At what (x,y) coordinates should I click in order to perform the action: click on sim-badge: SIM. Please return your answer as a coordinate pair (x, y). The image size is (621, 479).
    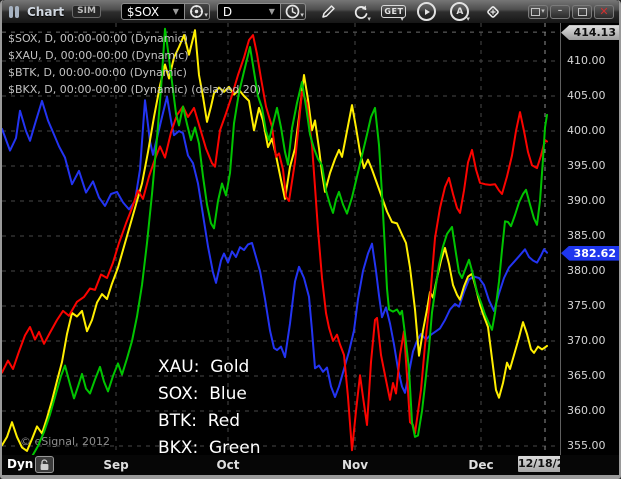
    Looking at the image, I should click on (86, 11).